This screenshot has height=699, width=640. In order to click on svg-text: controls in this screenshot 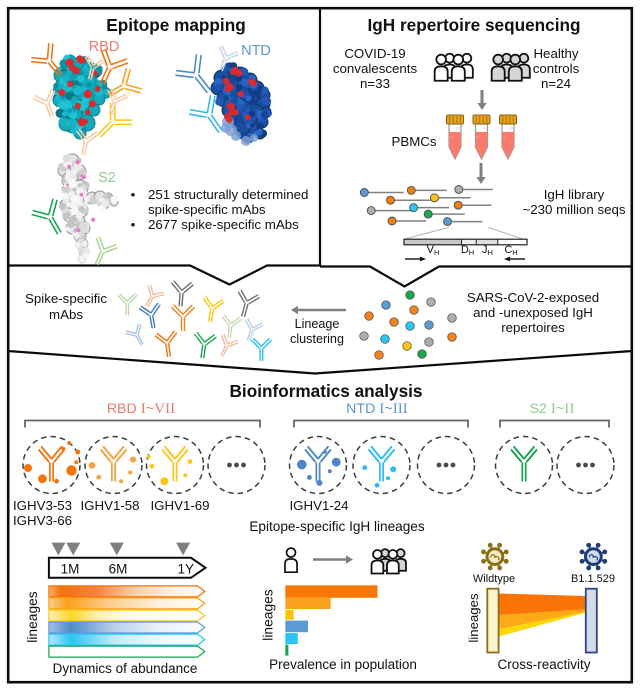, I will do `click(556, 68)`.